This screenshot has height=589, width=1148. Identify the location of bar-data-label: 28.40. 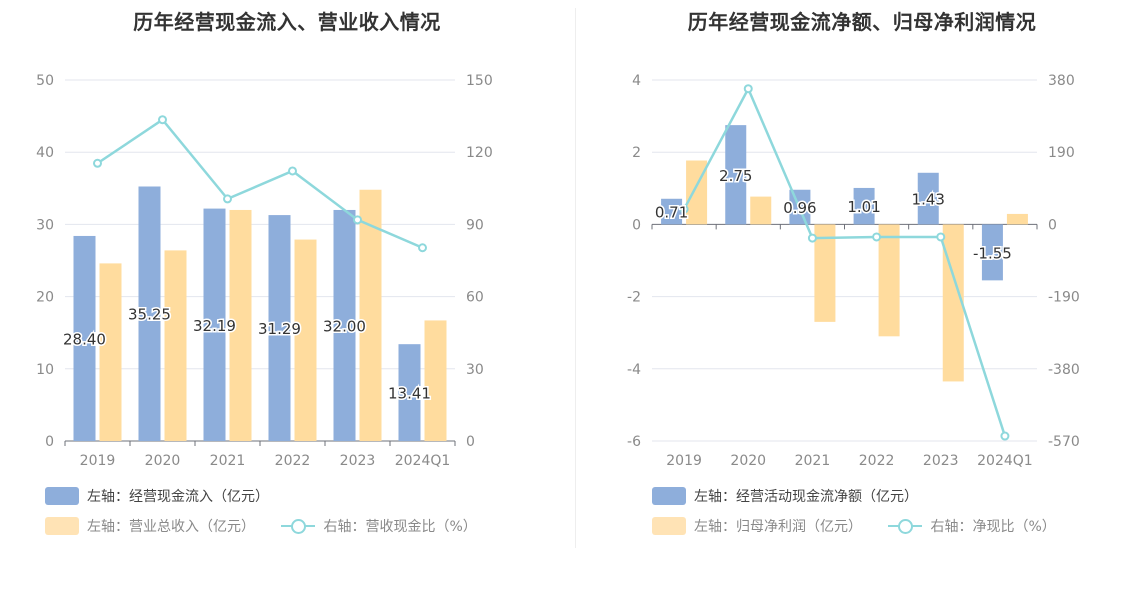
(84, 339).